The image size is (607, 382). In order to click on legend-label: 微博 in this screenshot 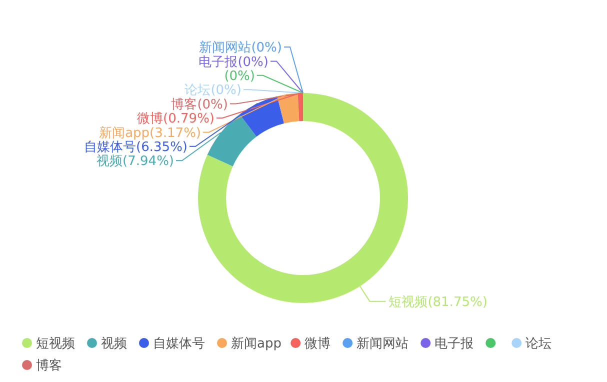, I will do `click(317, 344)`.